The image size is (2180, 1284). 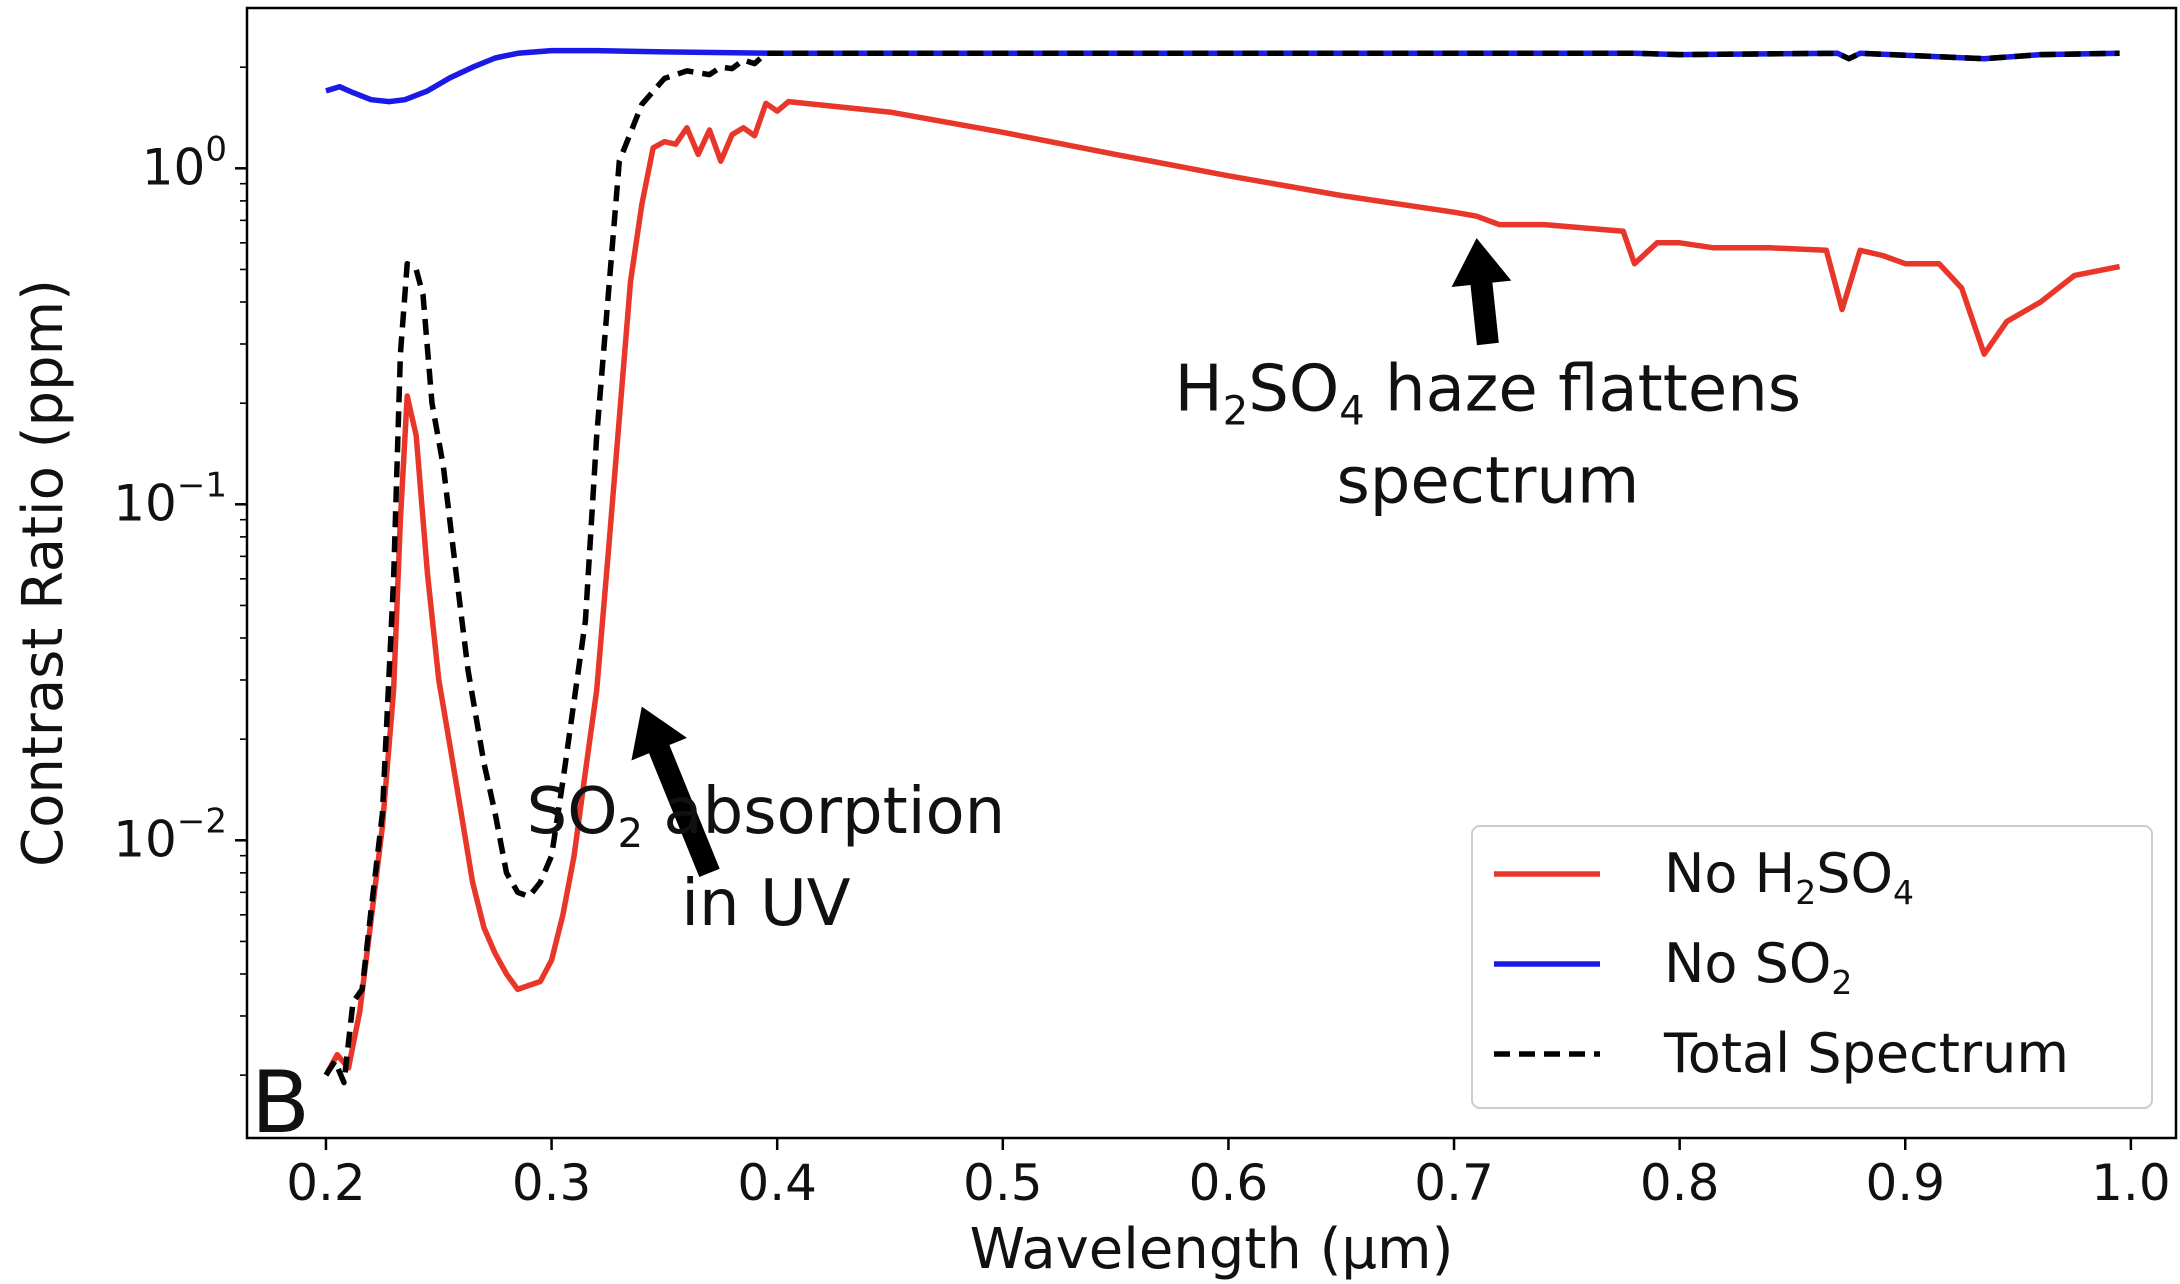 I want to click on y-tick-label: 10⁰, so click(x=184, y=162).